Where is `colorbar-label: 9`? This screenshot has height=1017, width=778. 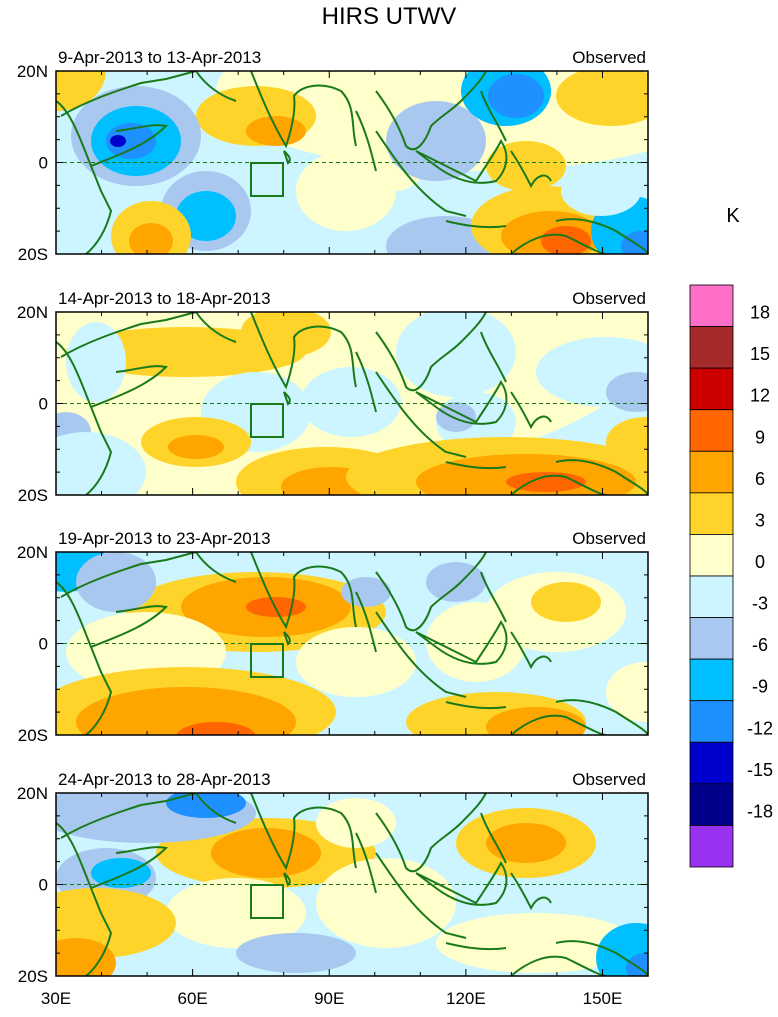
colorbar-label: 9 is located at coordinates (760, 437).